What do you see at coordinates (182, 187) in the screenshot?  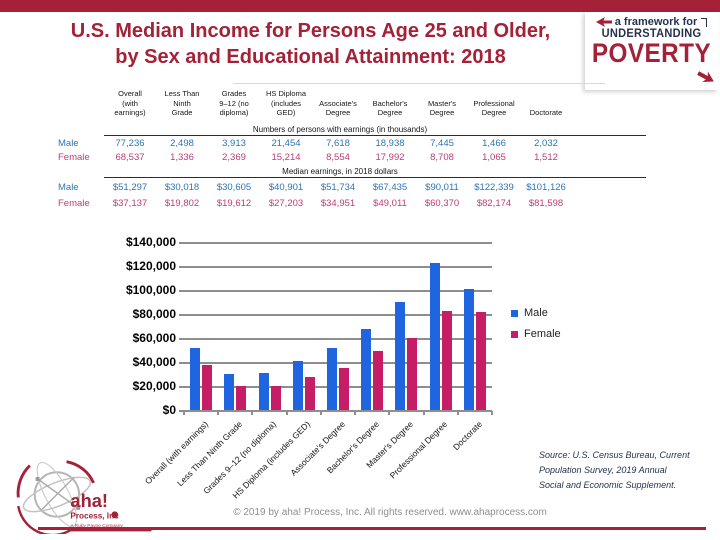 I see `table-cell: $30,018` at bounding box center [182, 187].